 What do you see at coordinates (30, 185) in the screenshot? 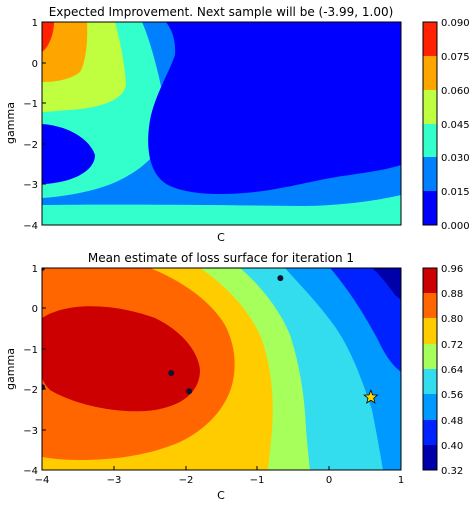
I see `top-y-tick-label: −3` at bounding box center [30, 185].